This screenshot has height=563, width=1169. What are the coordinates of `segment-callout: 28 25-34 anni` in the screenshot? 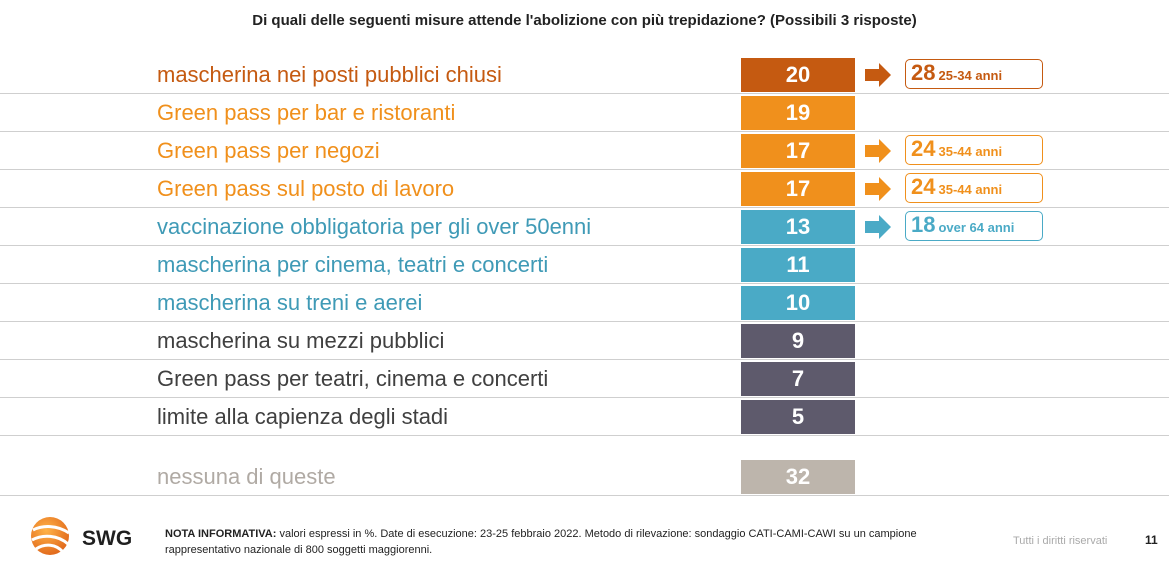 It's located at (974, 74).